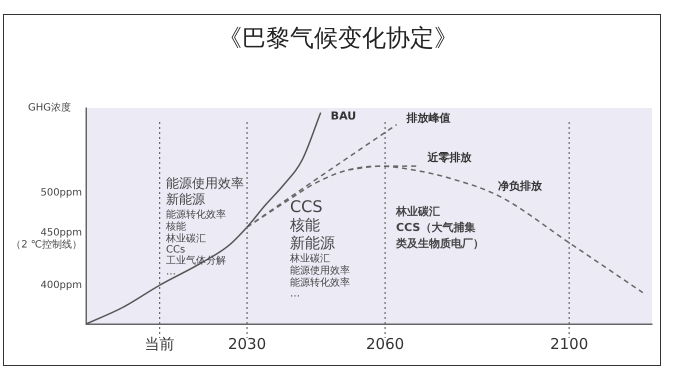 This screenshot has width=676, height=378. What do you see at coordinates (521, 185) in the screenshot?
I see `series-label: 净负排放` at bounding box center [521, 185].